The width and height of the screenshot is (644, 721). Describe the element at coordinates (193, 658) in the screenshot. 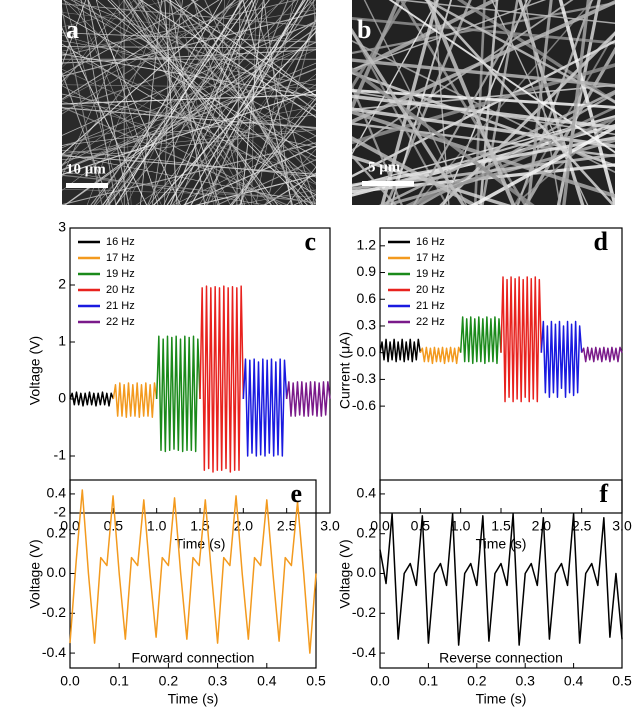

I see `annotation: Forward connection` at that location.